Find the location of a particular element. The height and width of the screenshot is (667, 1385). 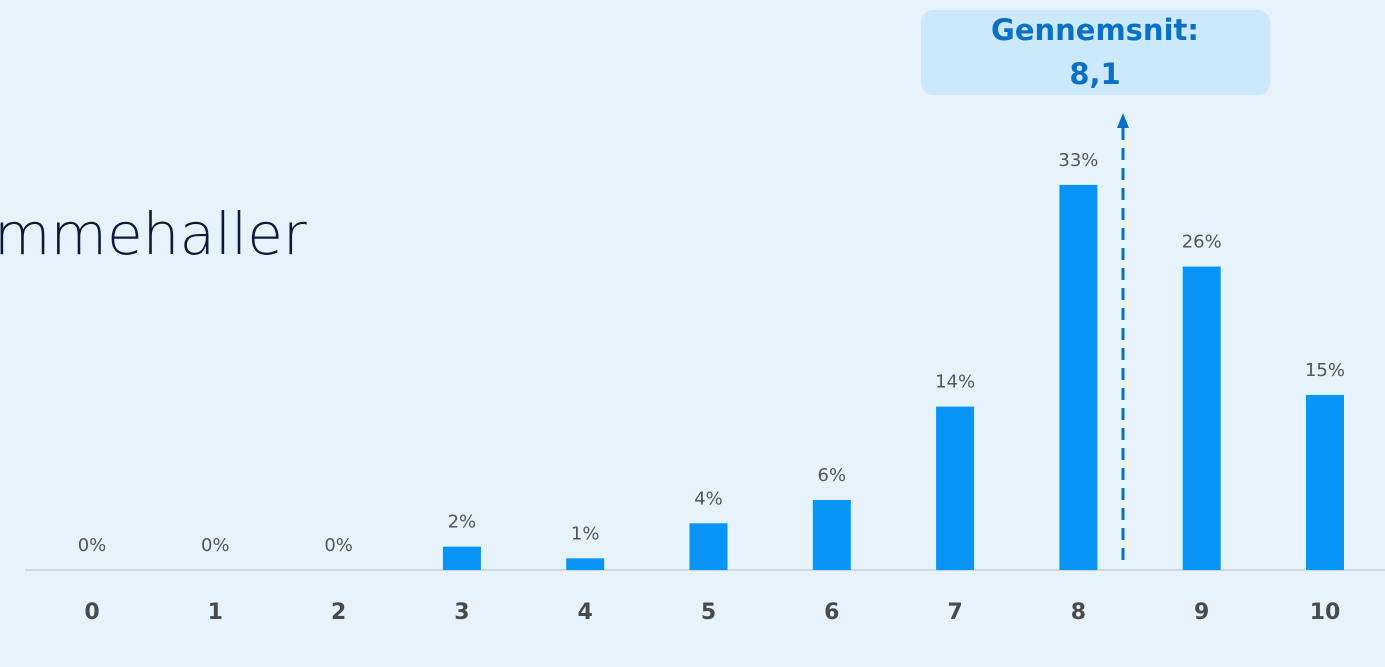

x-tick-label: 8 is located at coordinates (1078, 612).